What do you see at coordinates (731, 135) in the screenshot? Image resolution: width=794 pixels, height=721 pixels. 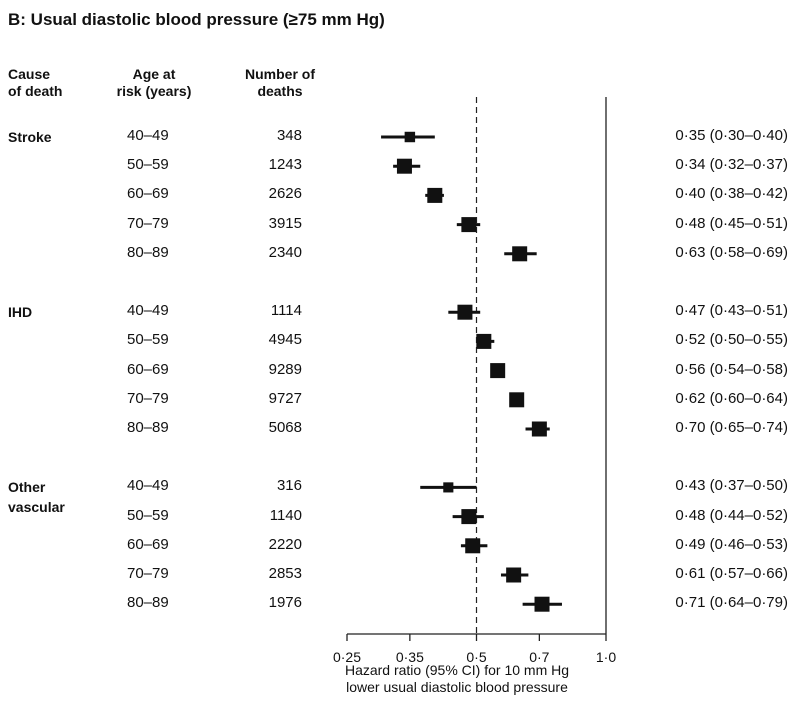 I see `hazard-ratio-ci: 0·35 (0·30–0·40)` at bounding box center [731, 135].